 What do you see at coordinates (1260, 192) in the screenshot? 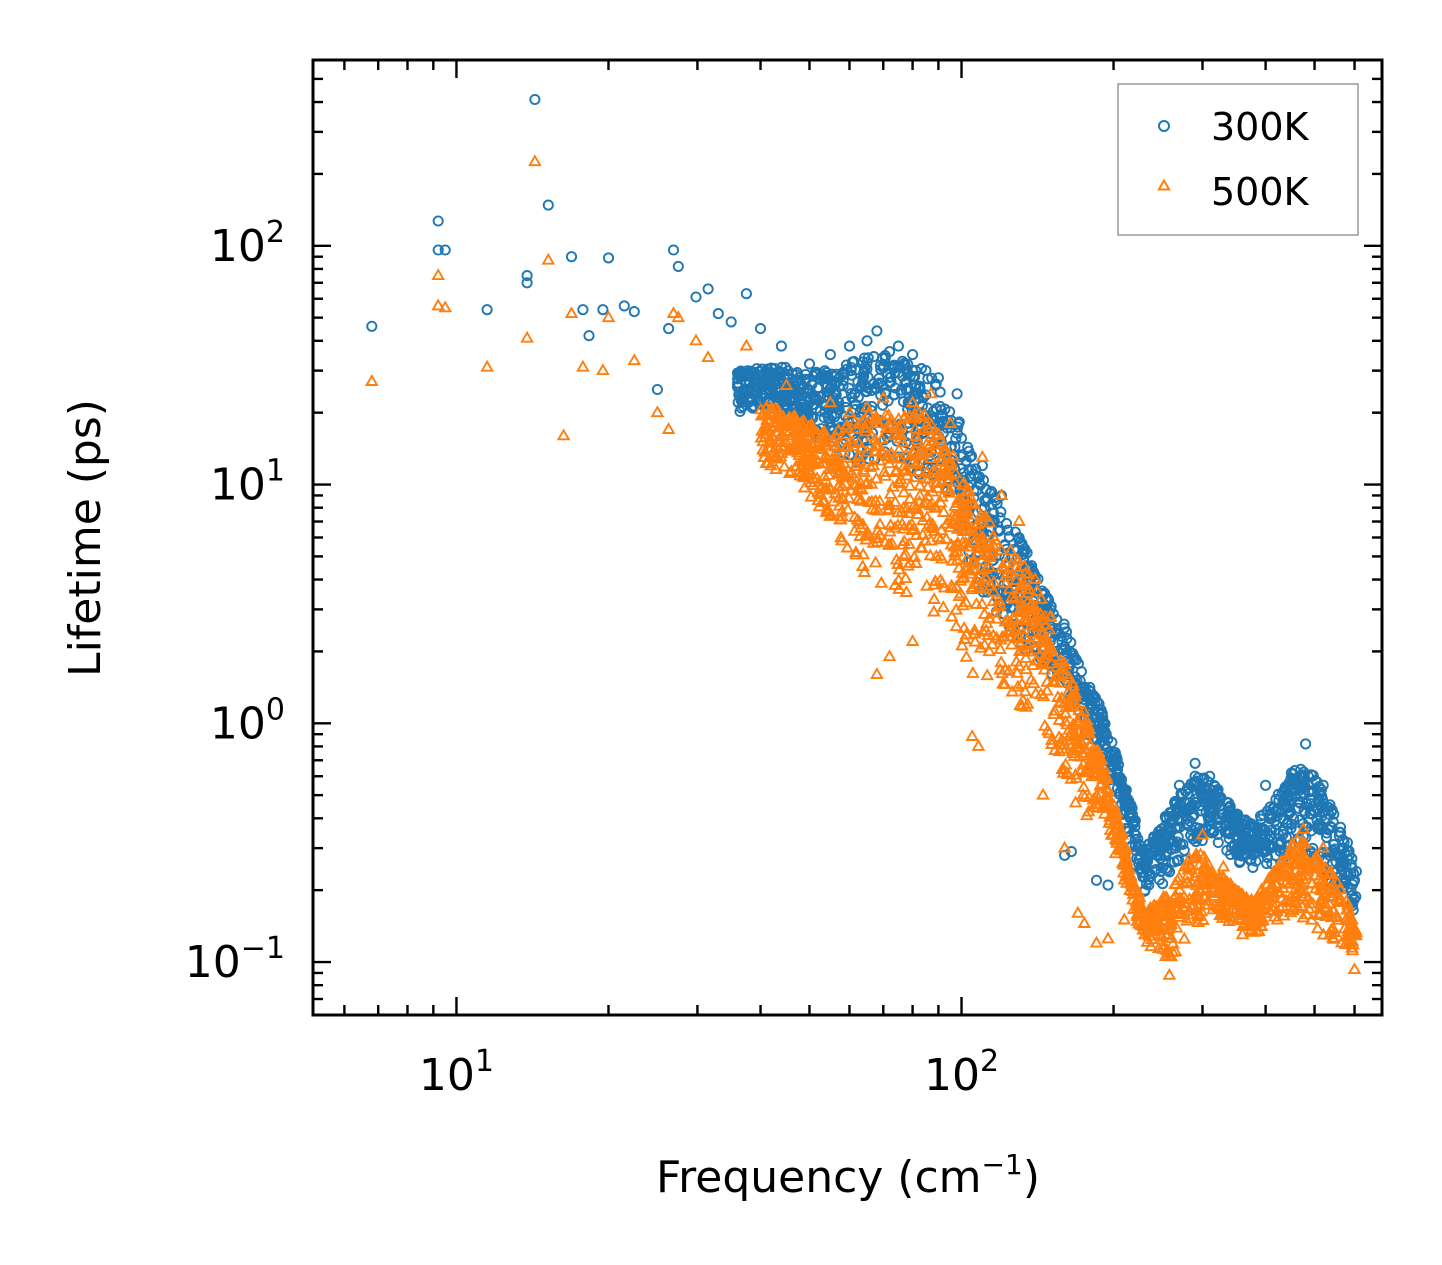
I see `legend-label-500k: 500K` at bounding box center [1260, 192].